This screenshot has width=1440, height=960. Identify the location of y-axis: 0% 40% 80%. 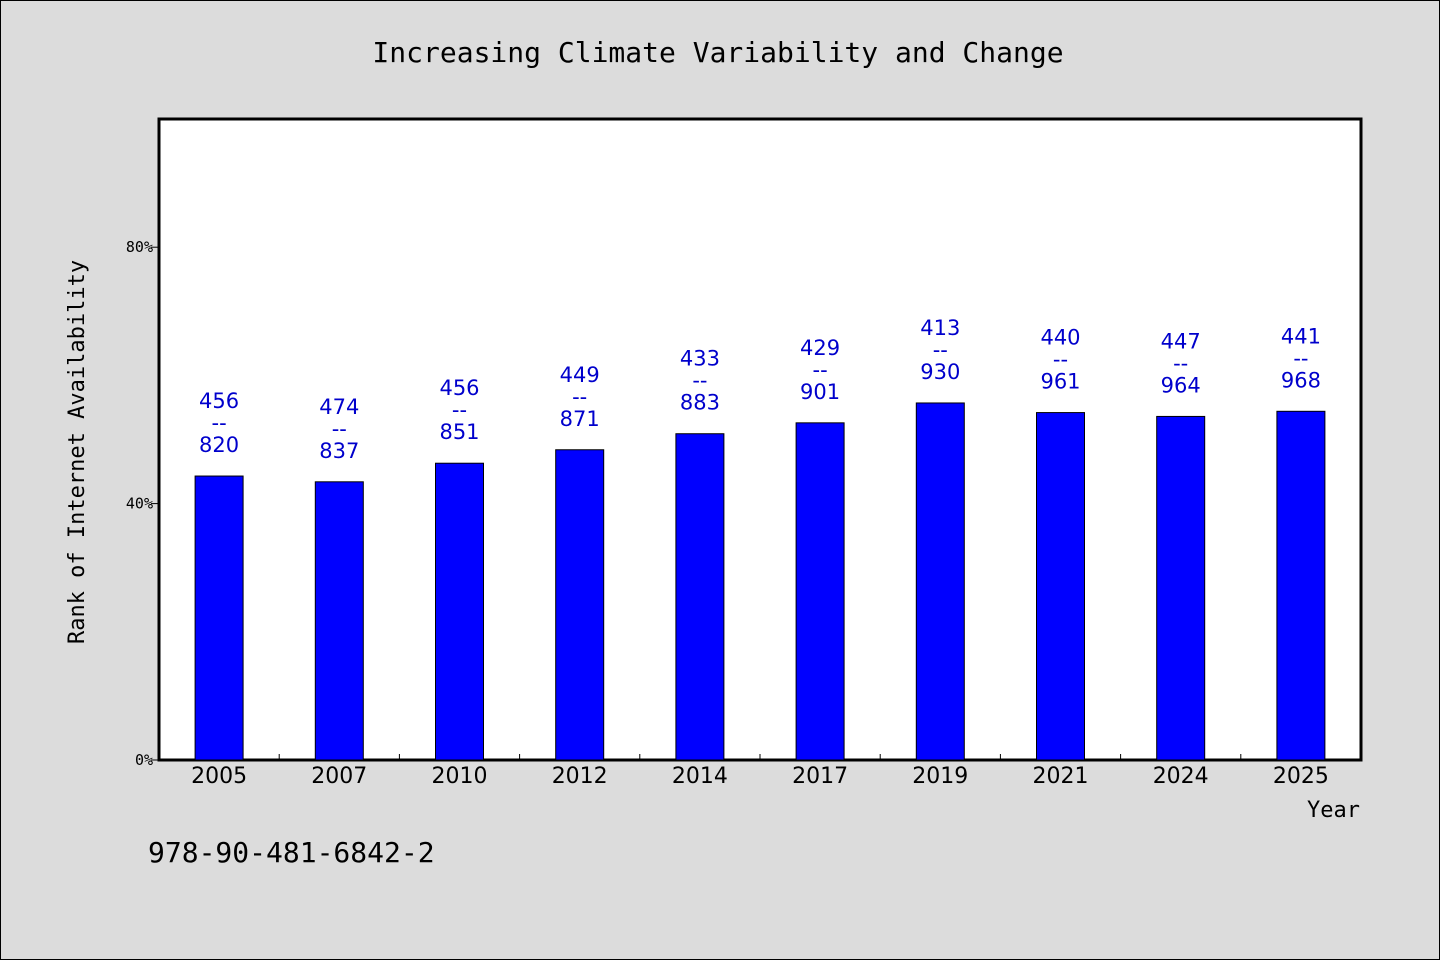
(142, 503).